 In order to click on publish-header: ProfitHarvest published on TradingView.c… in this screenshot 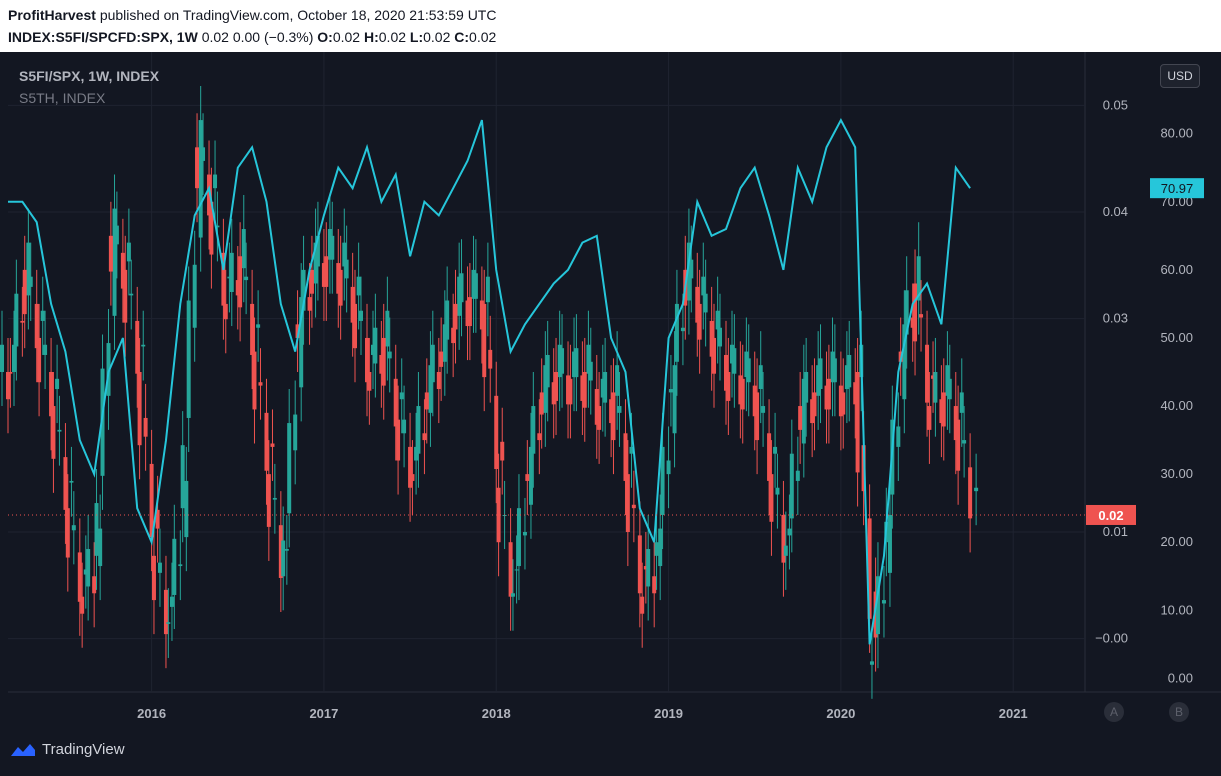, I will do `click(252, 15)`.